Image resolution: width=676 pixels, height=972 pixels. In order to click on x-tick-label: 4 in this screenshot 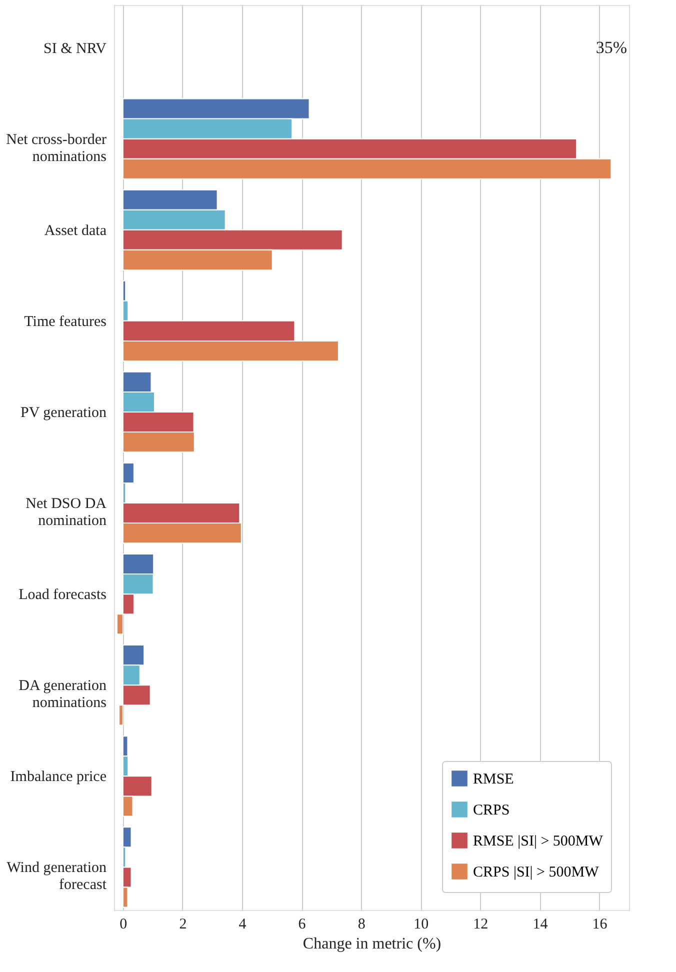, I will do `click(242, 924)`.